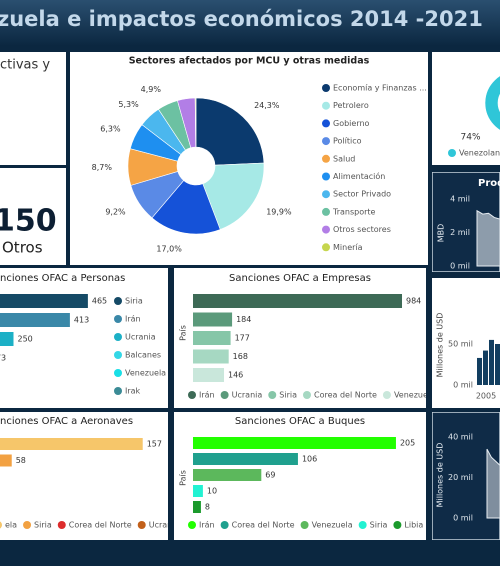 This screenshot has height=566, width=500. I want to click on legend-label: Petrolero, so click(351, 105).